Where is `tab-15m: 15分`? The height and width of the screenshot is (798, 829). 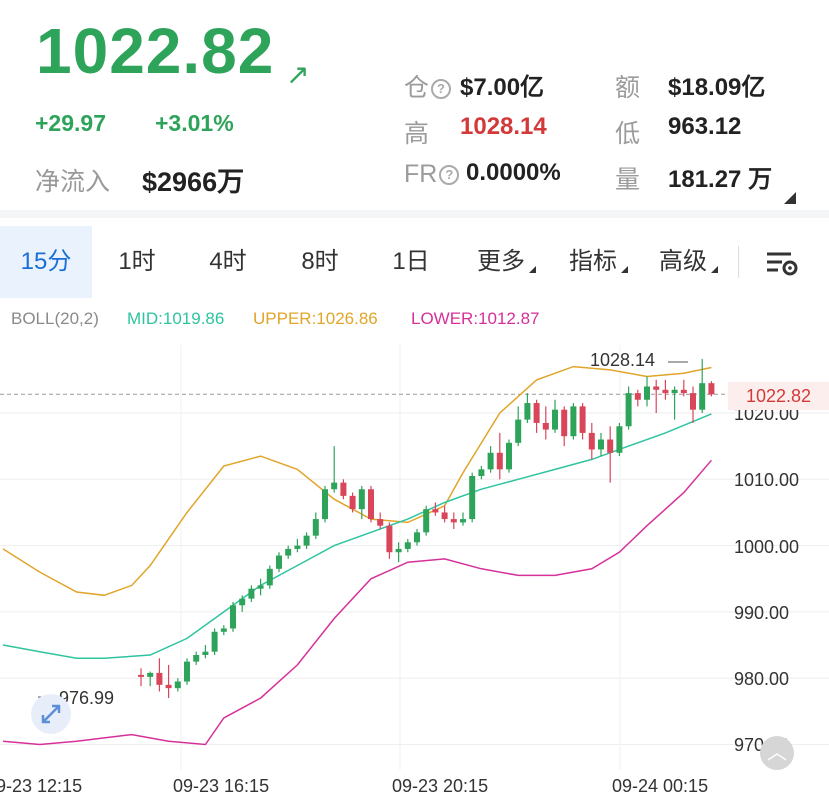 tab-15m: 15分 is located at coordinates (46, 262).